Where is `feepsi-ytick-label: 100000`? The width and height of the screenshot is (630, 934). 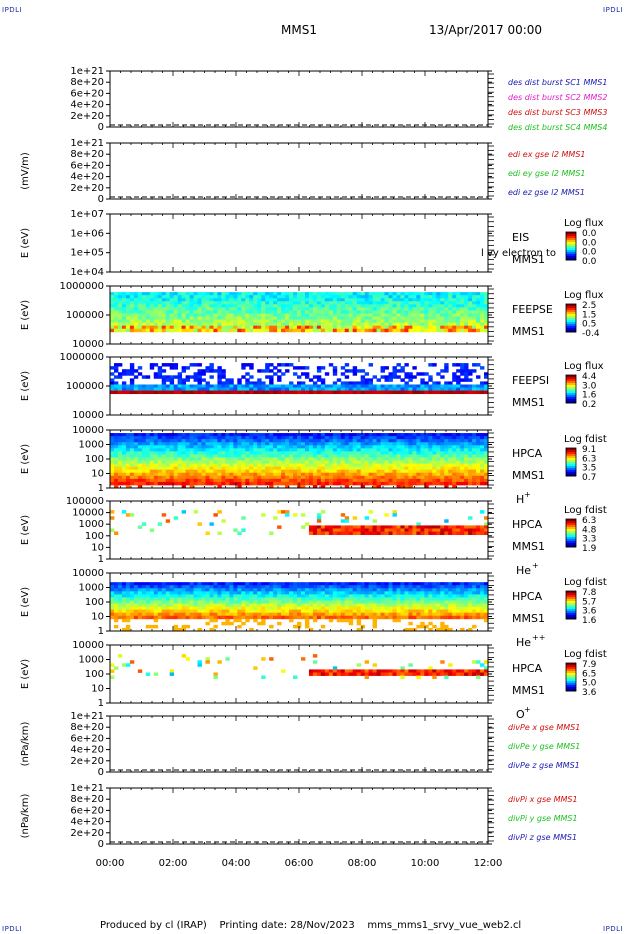 feepsi-ytick-label: 100000 is located at coordinates (85, 386).